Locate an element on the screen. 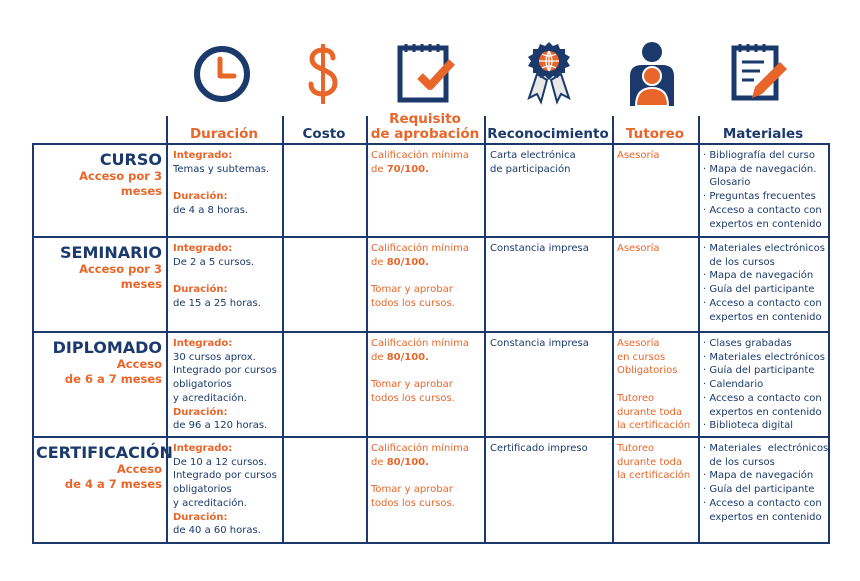  clock-icon is located at coordinates (222, 74).